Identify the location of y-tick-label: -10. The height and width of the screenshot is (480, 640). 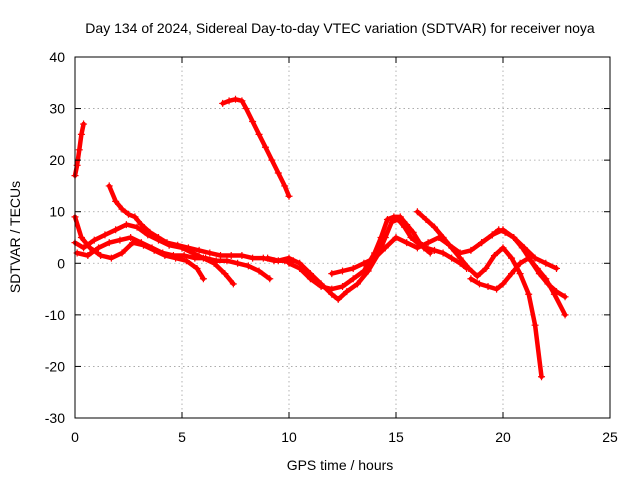
(55, 315).